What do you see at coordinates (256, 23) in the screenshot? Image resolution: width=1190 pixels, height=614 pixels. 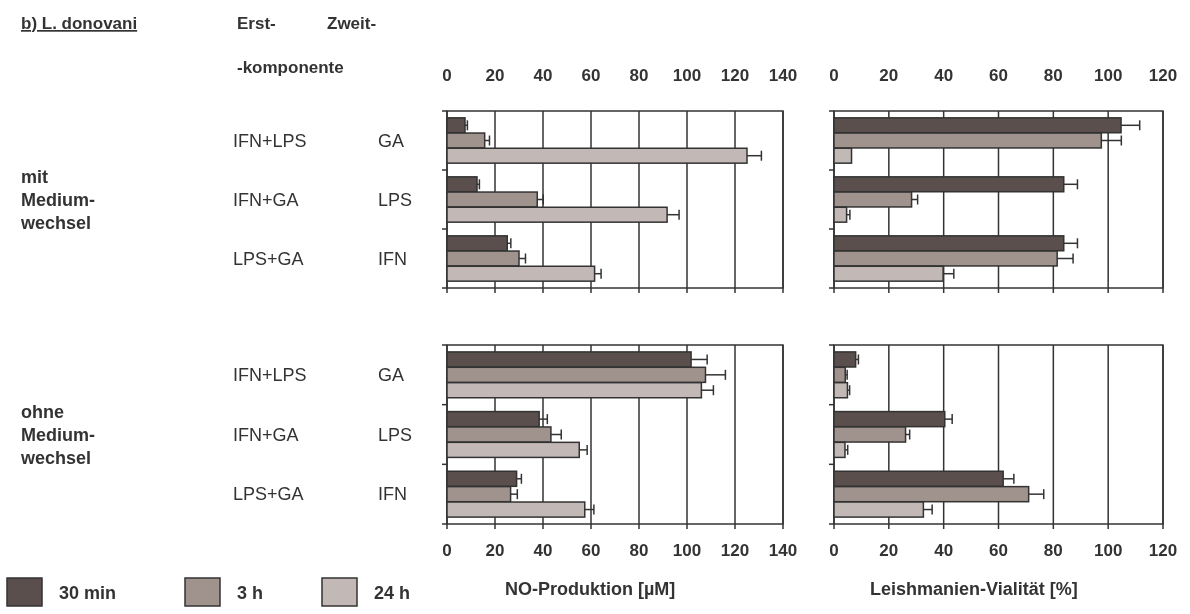 I see `text: Erst-` at bounding box center [256, 23].